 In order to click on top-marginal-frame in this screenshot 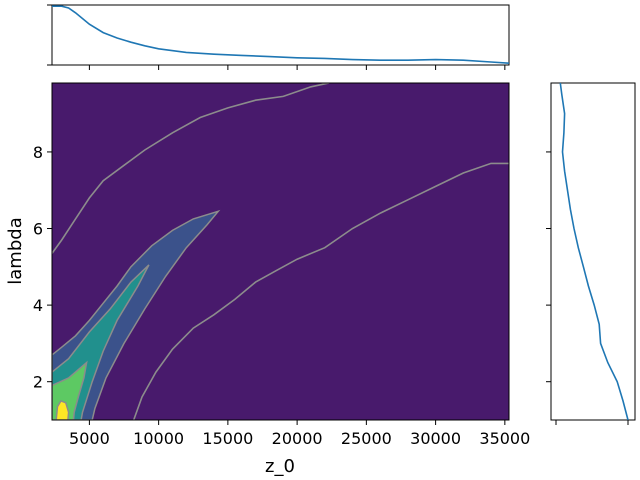, I will do `click(280, 35)`.